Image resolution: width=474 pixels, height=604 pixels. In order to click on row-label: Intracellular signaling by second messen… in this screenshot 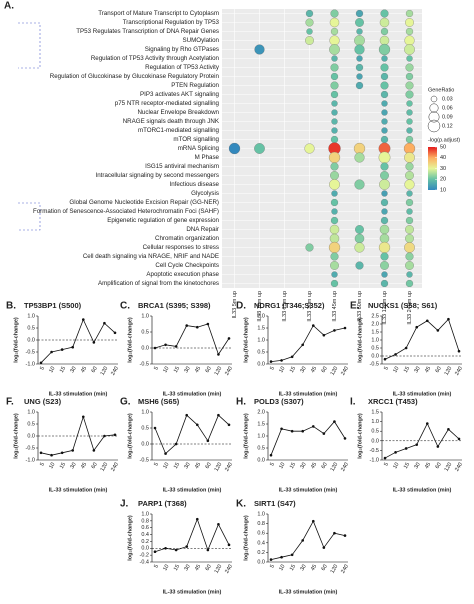, I will do `click(157, 175)`.